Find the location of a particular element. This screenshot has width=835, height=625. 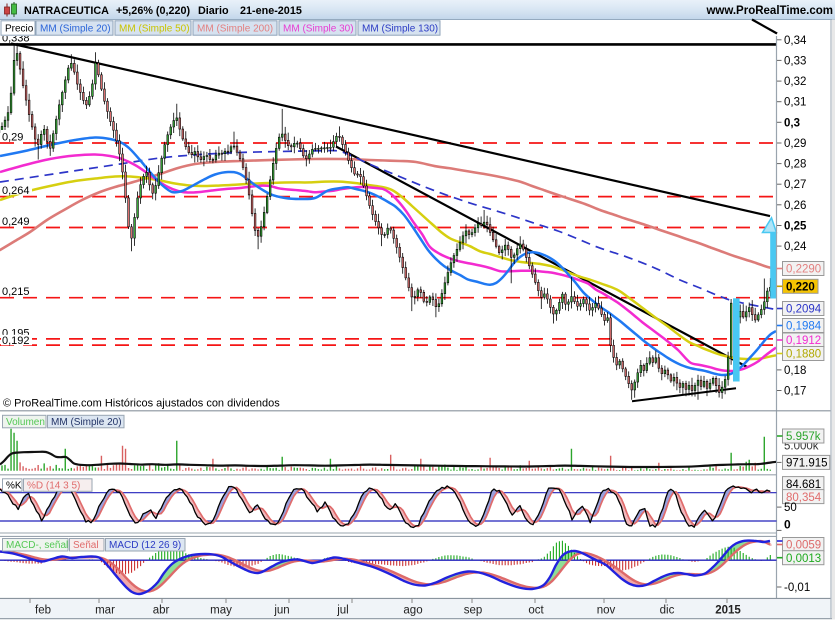

svg-text: jun is located at coordinates (281, 611).